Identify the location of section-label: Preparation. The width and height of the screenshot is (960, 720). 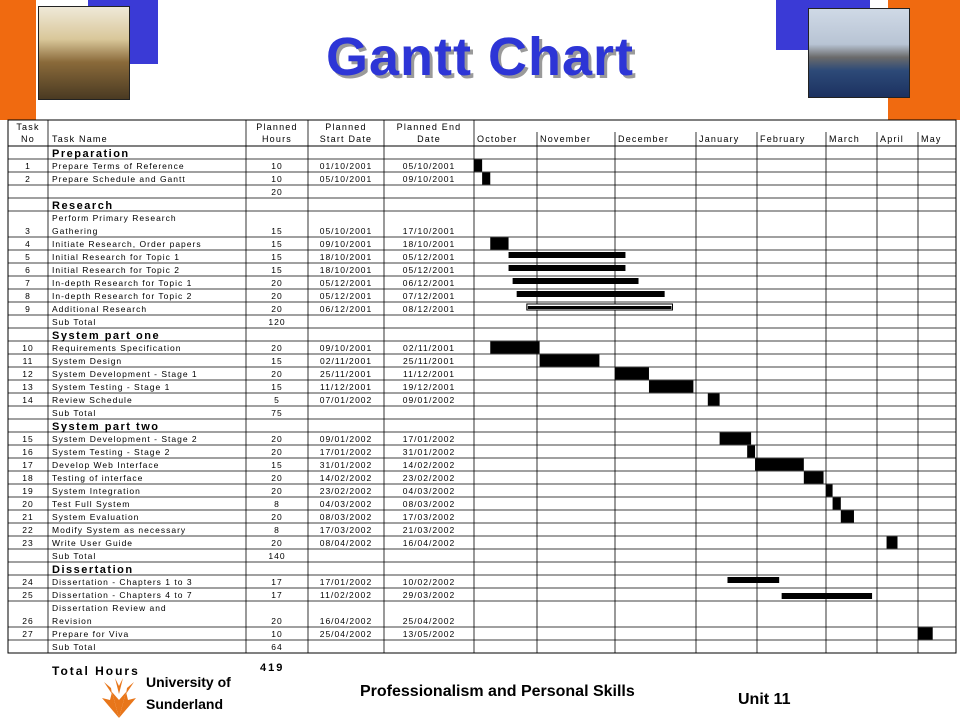
(91, 154).